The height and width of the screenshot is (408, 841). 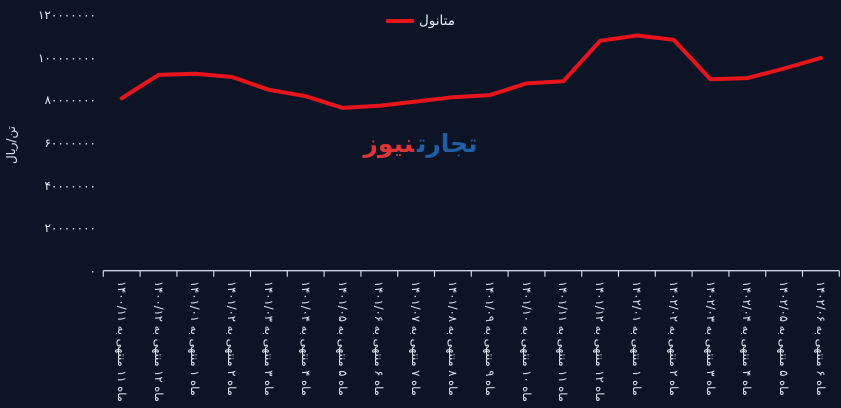 What do you see at coordinates (784, 338) in the screenshot?
I see `x-tick-label: ماه ۵ منتهی به ۱۴۰۲/۰۵` at bounding box center [784, 338].